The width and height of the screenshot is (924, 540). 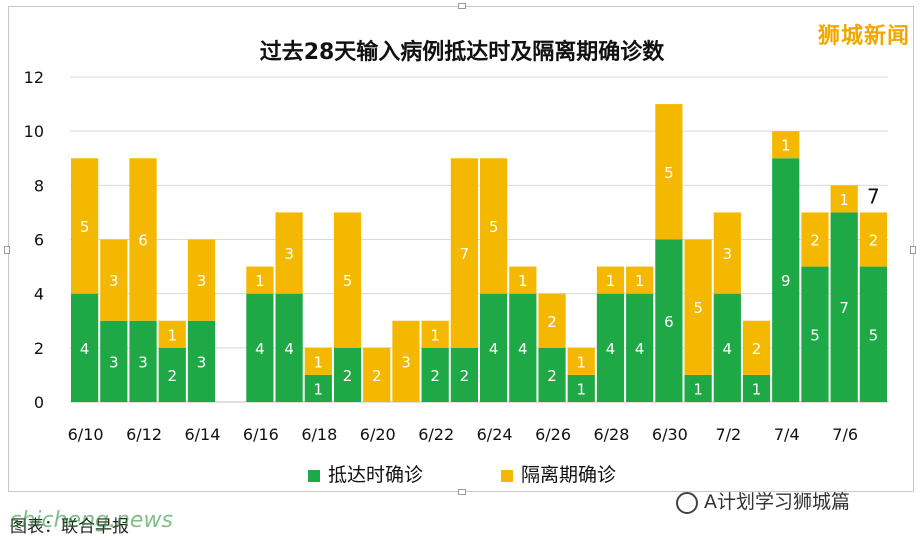 I want to click on legend: 抵达时确诊 隔离期确诊, so click(x=462, y=473).